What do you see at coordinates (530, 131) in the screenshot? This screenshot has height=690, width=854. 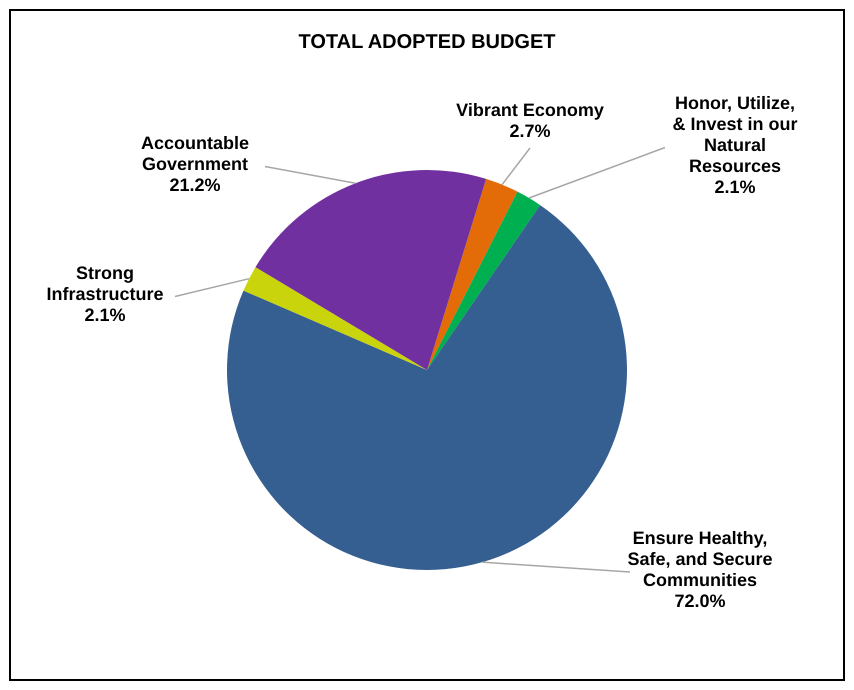 I see `data-label: 2.7%` at bounding box center [530, 131].